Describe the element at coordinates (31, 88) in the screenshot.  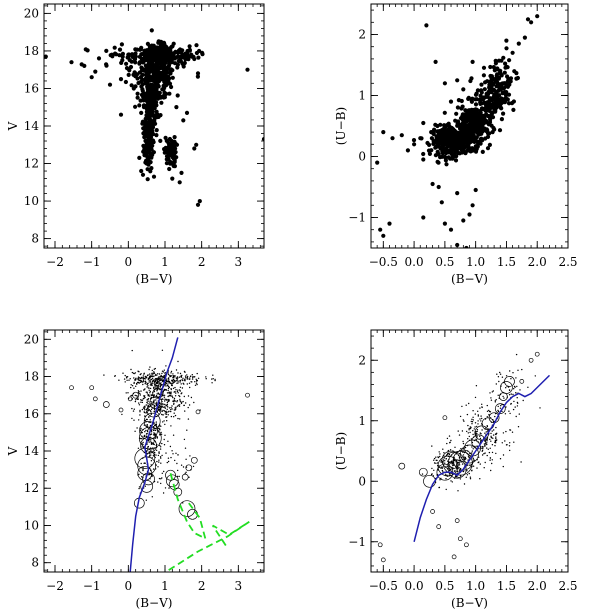
I see `y-tick-label: 16` at that location.